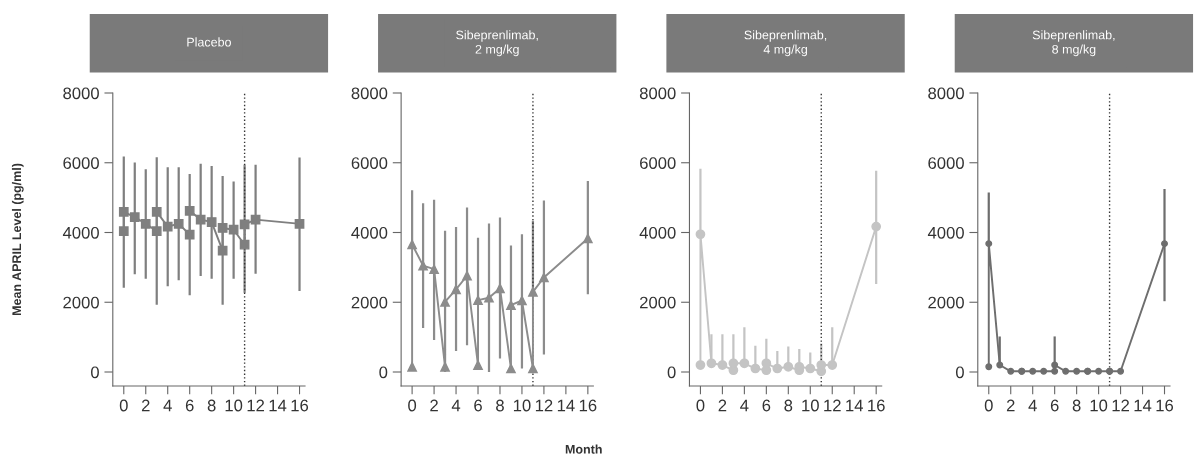 This screenshot has height=465, width=1200. I want to click on y-axis-title: Mean APRIL Level (pg/ml), so click(17, 239).